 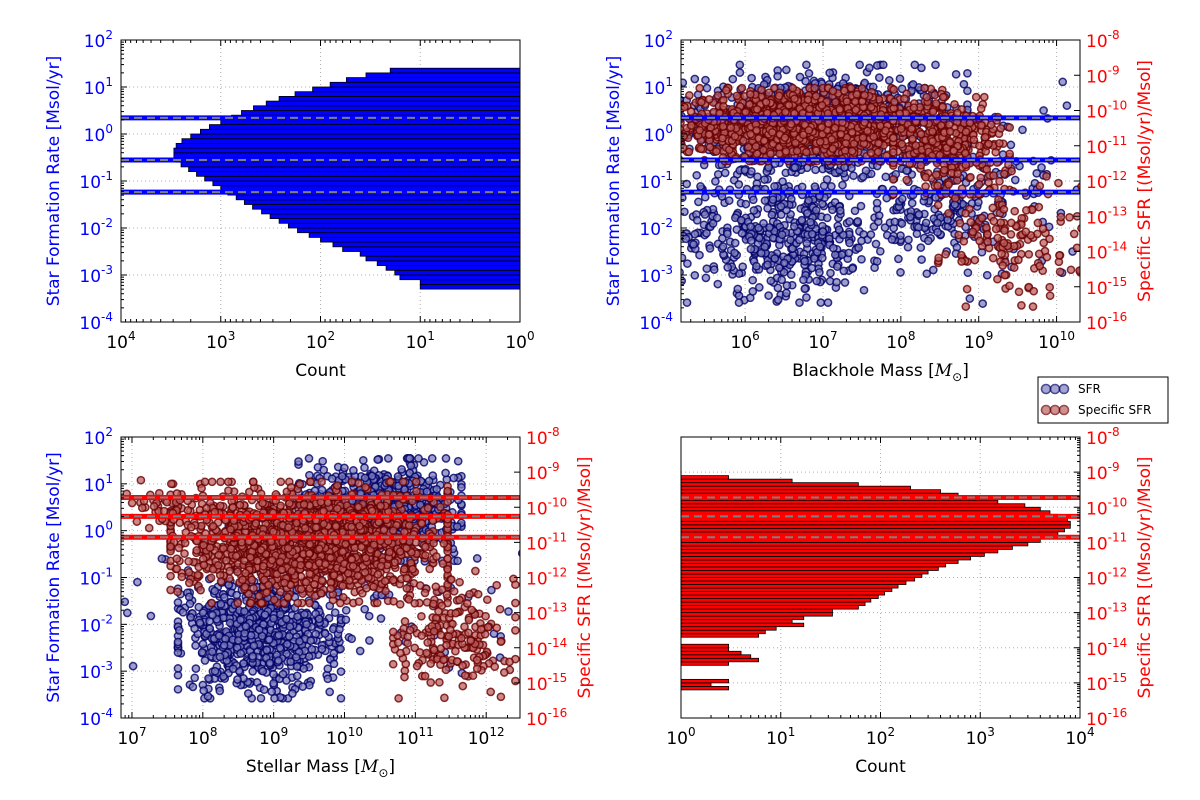 What do you see at coordinates (98, 134) in the screenshot?
I see `y-tick-label: 10⁰` at bounding box center [98, 134].